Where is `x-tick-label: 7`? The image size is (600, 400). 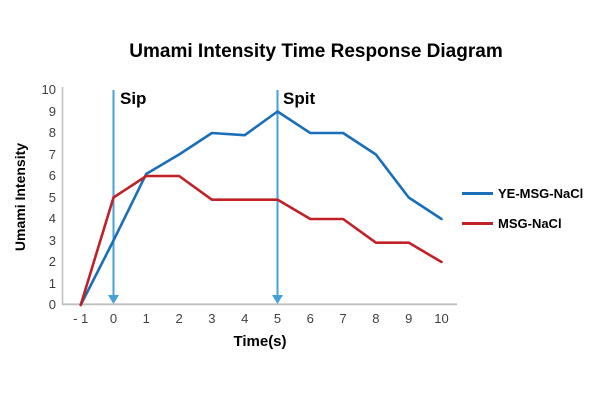
x-tick-label: 7 is located at coordinates (343, 318).